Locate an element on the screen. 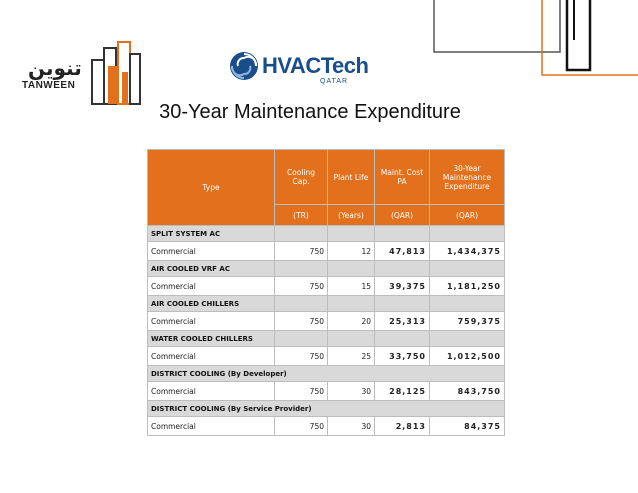 This screenshot has width=638, height=493. table-row: Commercial 750 15 39,375 1,181,250 is located at coordinates (326, 286).